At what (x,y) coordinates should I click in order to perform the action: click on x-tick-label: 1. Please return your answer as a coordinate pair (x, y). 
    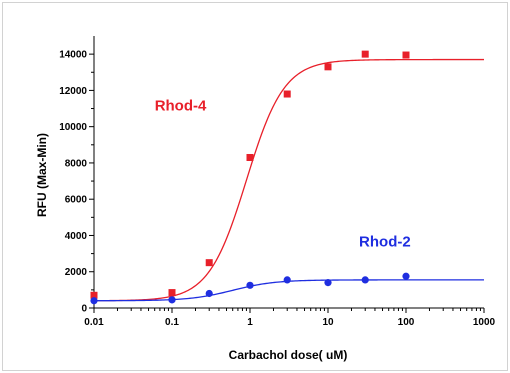
    Looking at the image, I should click on (250, 322).